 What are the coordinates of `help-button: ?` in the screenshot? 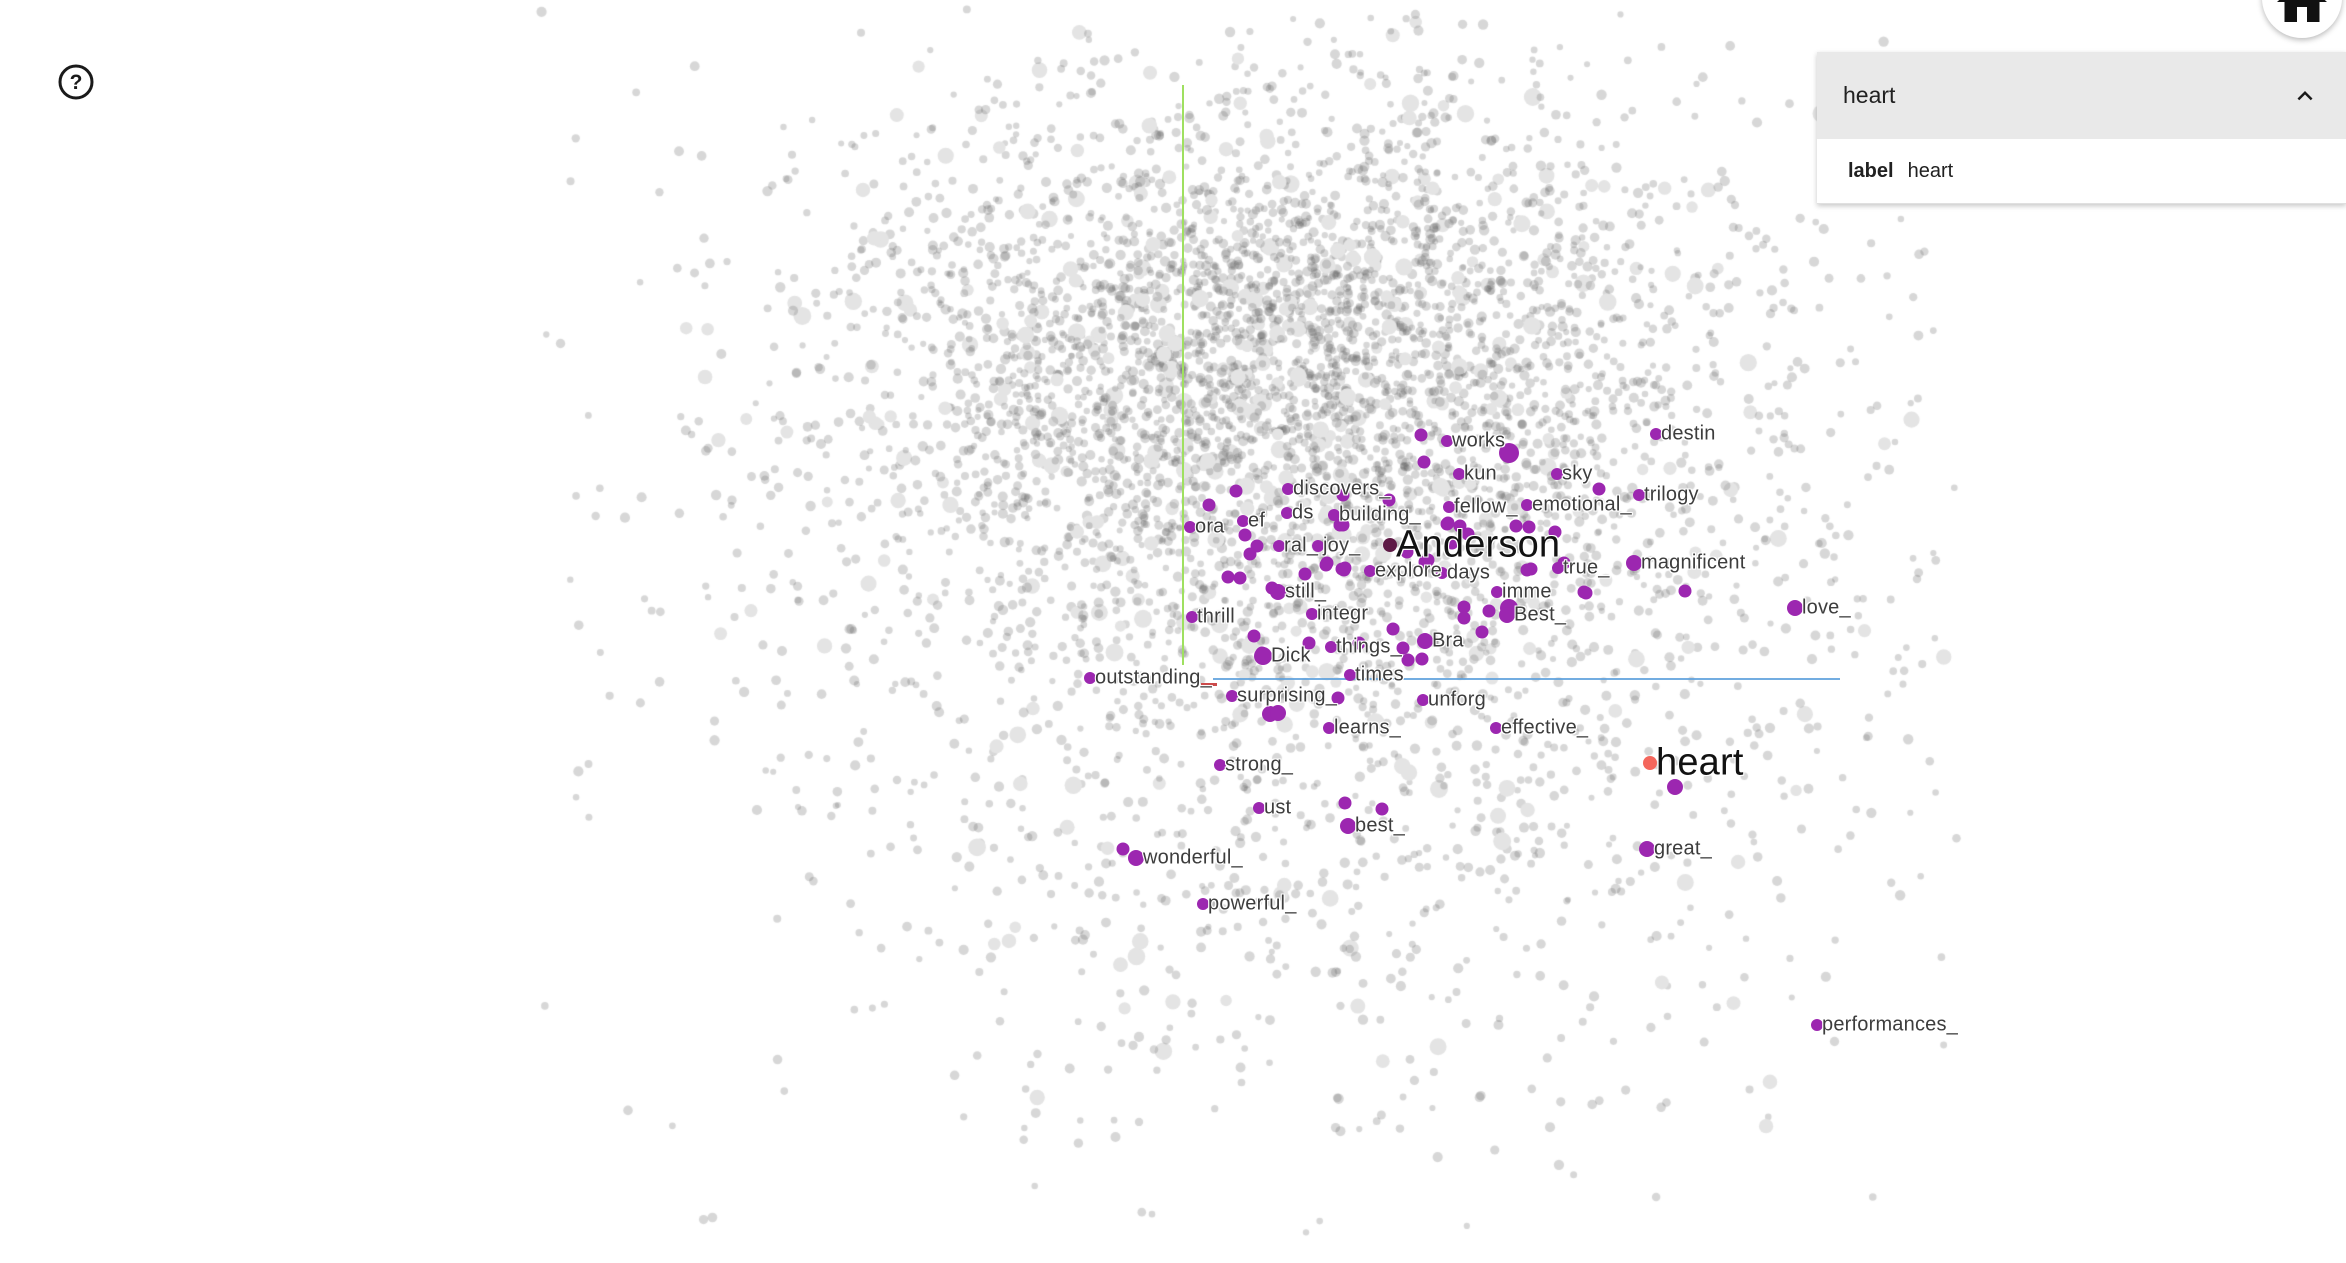 It's located at (76, 82).